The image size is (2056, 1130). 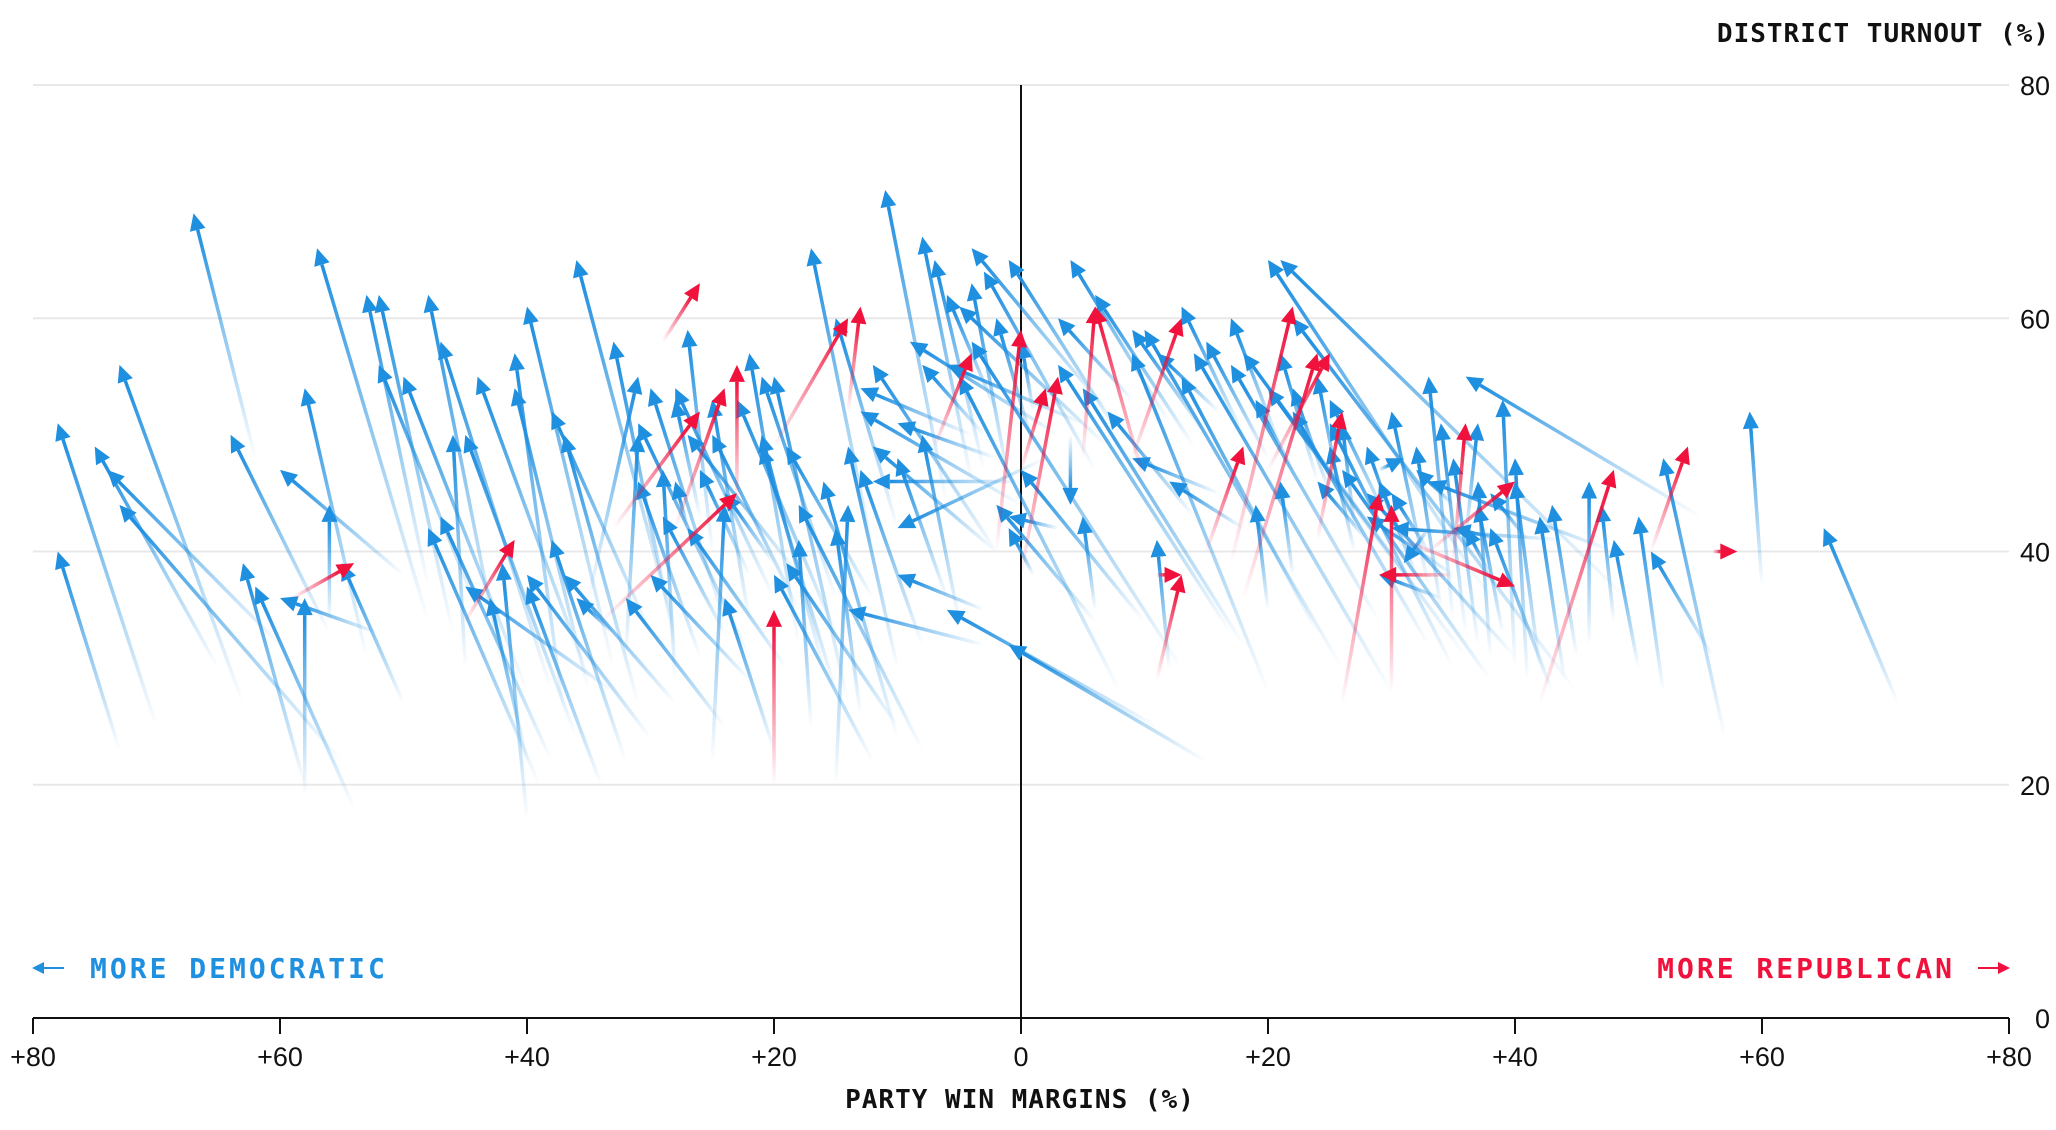 I want to click on x-tick-label-6: +40, so click(x=1515, y=1057).